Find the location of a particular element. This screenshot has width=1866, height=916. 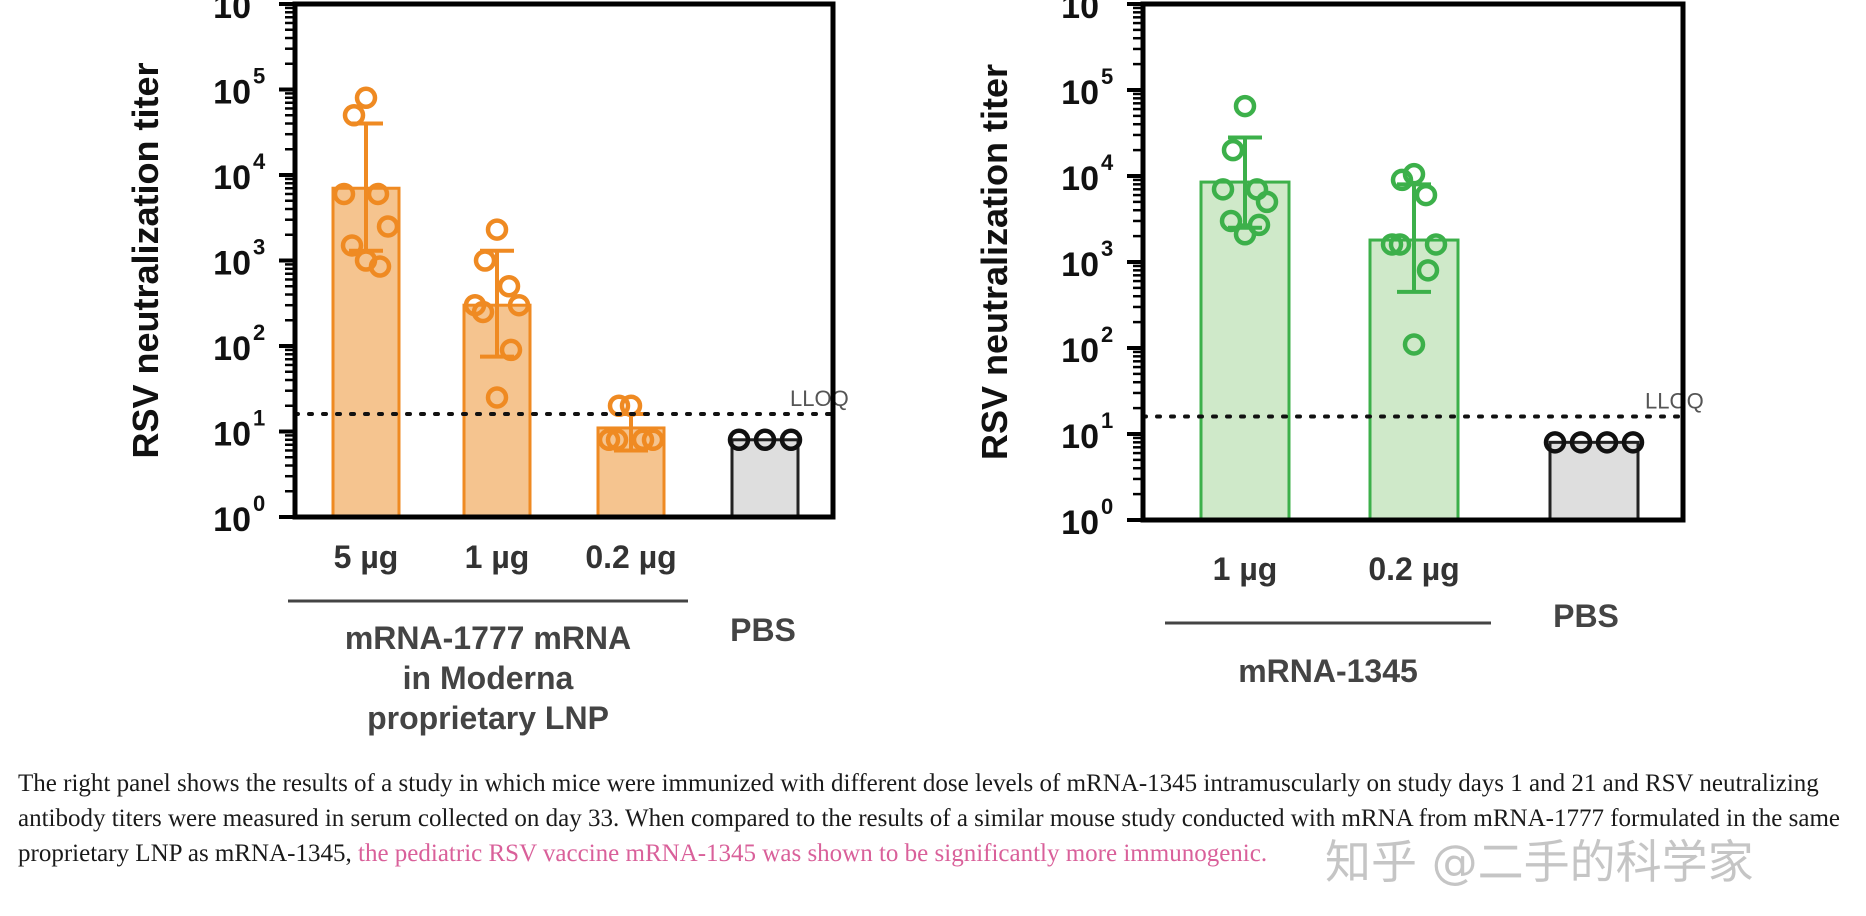

group-label-line: proprietary LNP is located at coordinates (488, 718).